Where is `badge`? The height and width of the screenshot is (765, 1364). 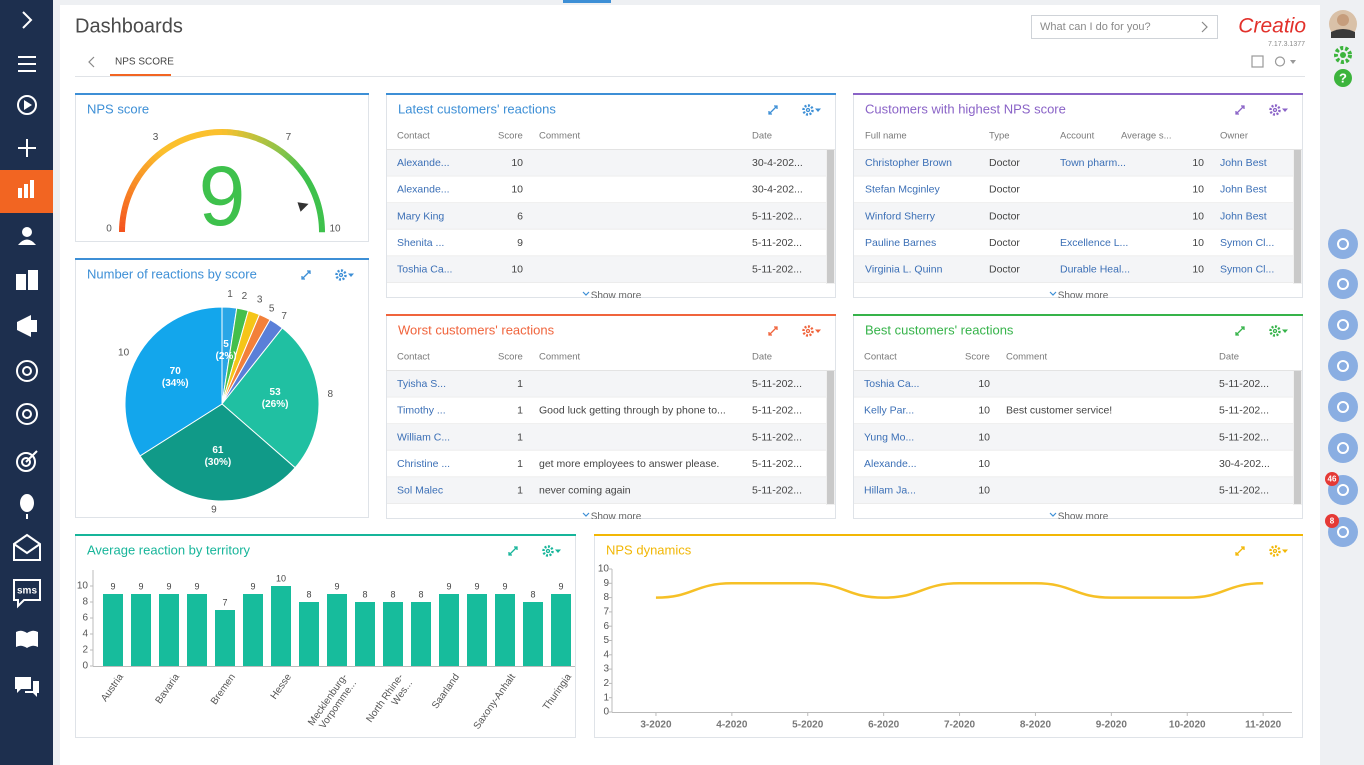
badge is located at coordinates (1332, 479).